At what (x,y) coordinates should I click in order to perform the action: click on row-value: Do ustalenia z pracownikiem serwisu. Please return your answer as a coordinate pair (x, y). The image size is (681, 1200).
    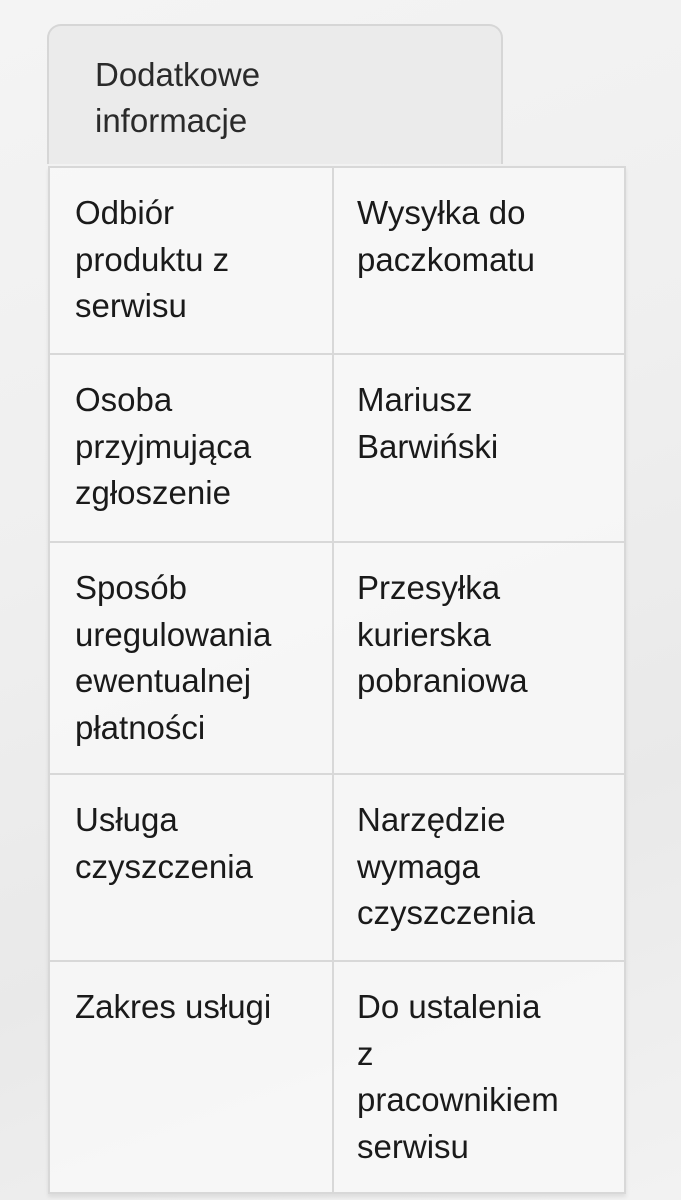
    Looking at the image, I should click on (479, 1077).